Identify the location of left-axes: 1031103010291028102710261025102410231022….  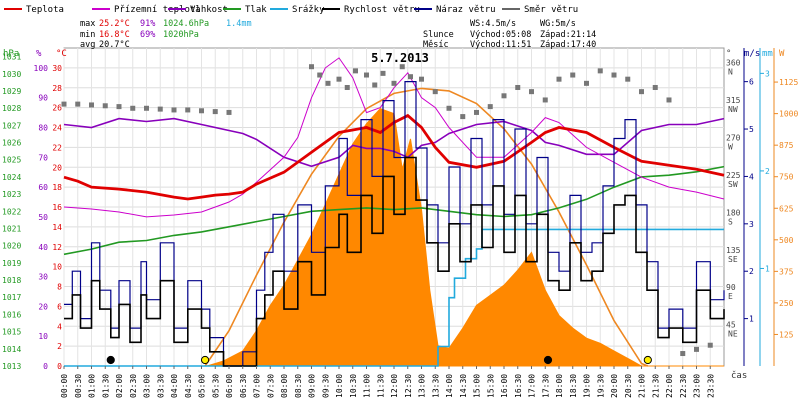
(32, 212).